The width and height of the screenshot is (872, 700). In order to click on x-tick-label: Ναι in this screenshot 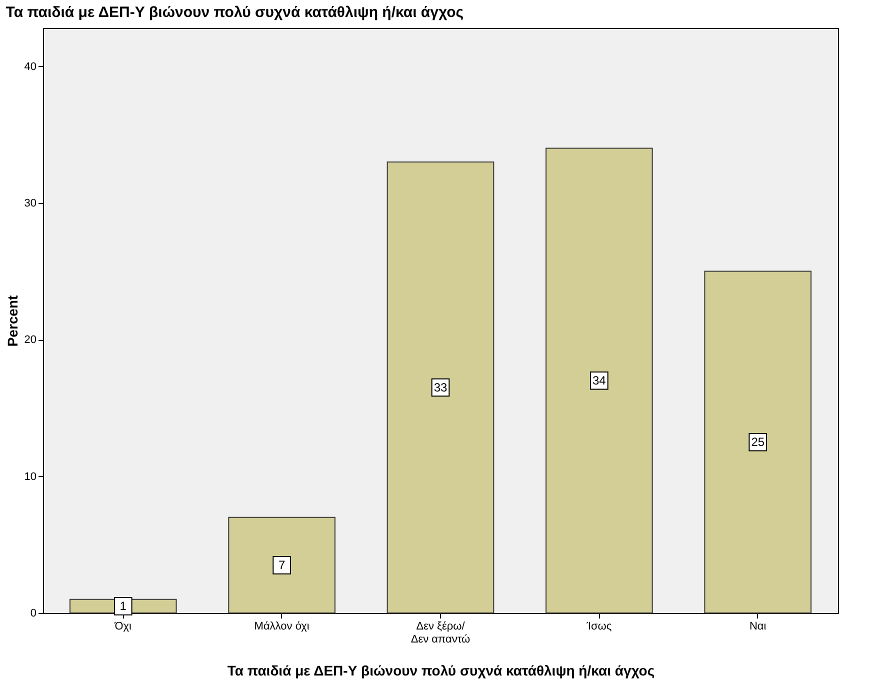, I will do `click(758, 626)`.